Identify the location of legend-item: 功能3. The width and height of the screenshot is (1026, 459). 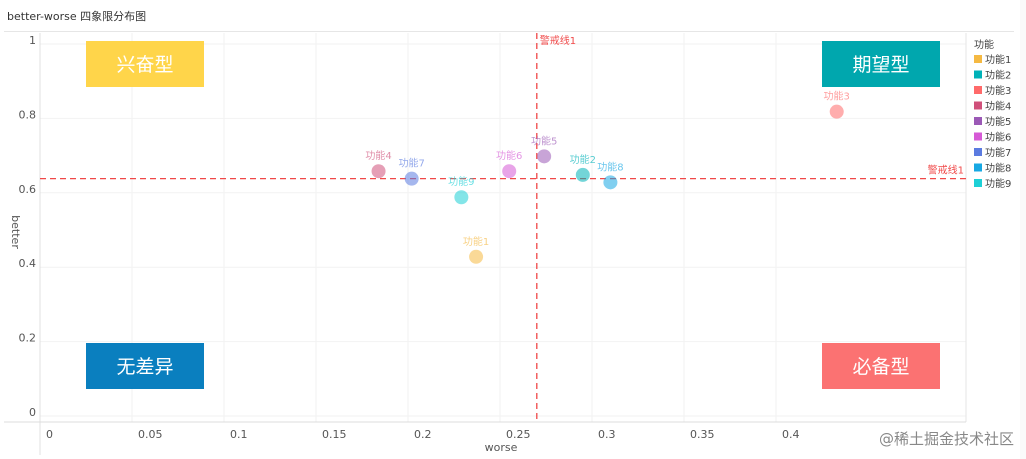
(998, 90).